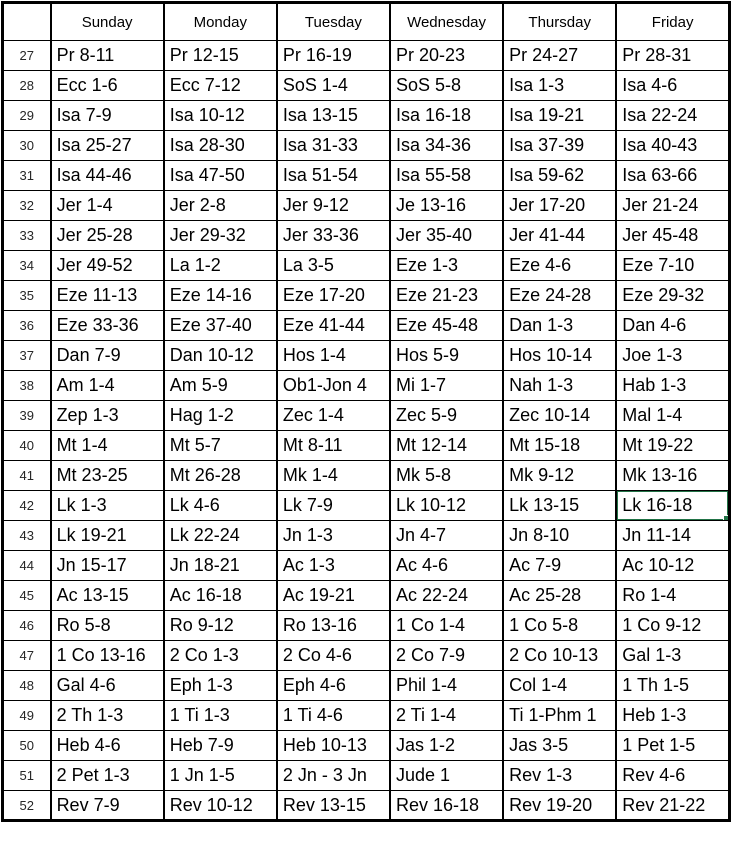  Describe the element at coordinates (560, 595) in the screenshot. I see `reading-cell: Ac 25-28` at that location.